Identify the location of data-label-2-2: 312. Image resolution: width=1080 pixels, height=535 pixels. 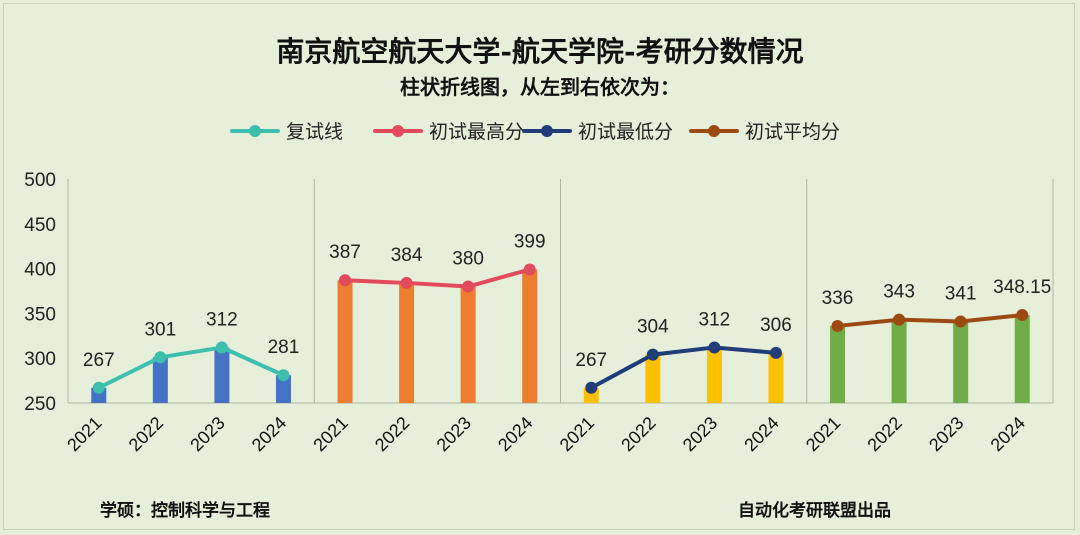
(715, 319).